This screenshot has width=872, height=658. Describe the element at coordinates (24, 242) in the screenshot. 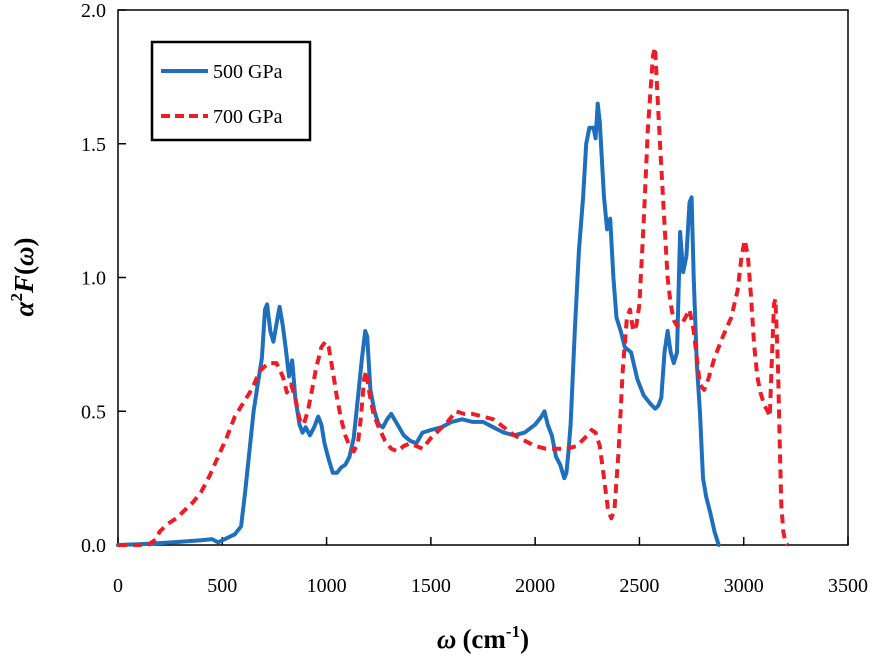

I see `y-axis-close-paren: )` at that location.